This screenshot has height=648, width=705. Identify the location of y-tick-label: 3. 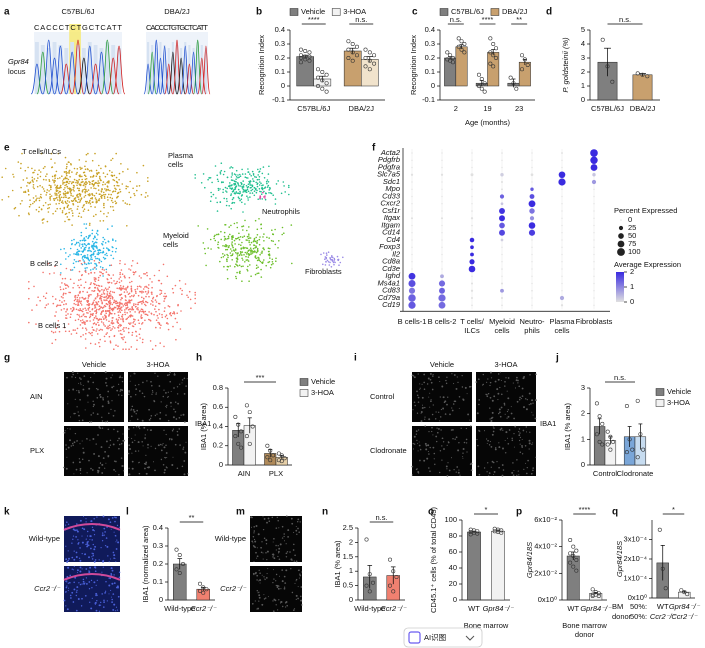
(583, 387).